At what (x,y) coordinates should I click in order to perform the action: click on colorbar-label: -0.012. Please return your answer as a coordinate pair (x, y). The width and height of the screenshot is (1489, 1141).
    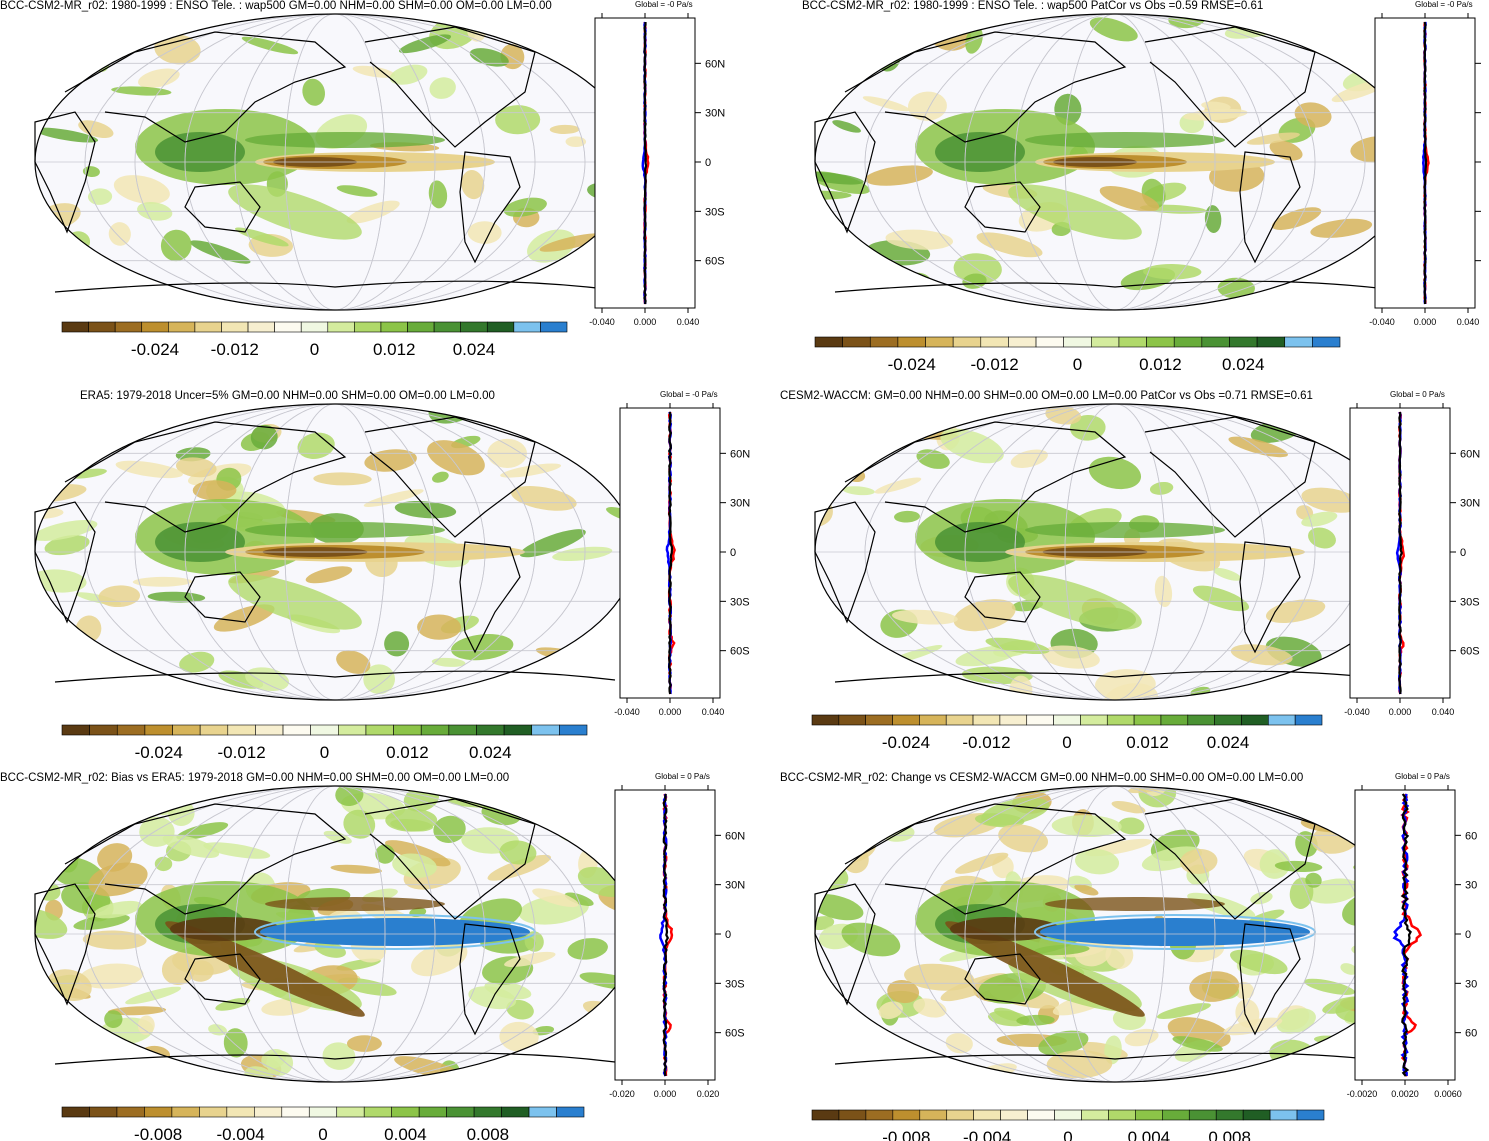
    Looking at the image, I should click on (995, 364).